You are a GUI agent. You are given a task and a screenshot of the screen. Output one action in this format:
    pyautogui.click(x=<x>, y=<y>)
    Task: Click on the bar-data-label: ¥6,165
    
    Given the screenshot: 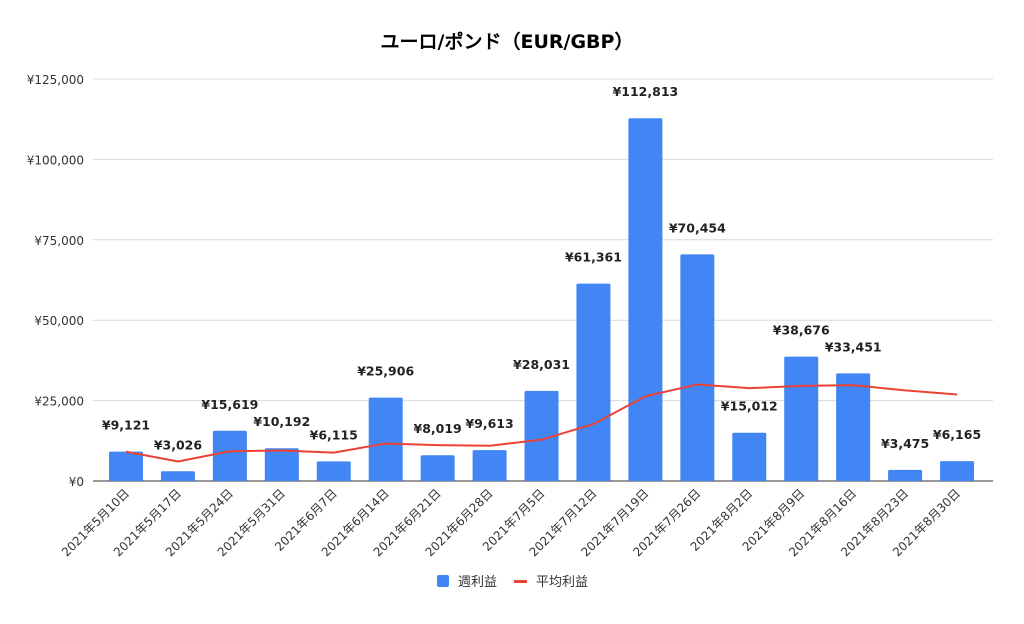 What is the action you would take?
    pyautogui.click(x=957, y=434)
    